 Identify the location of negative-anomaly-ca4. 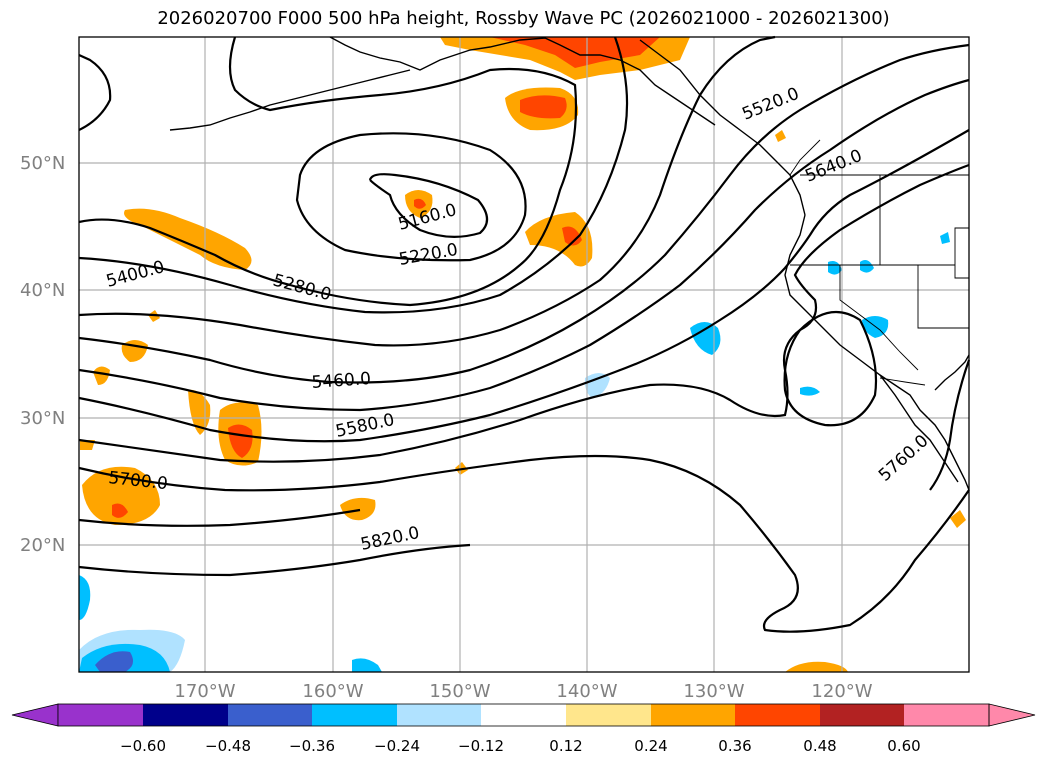
(810, 391).